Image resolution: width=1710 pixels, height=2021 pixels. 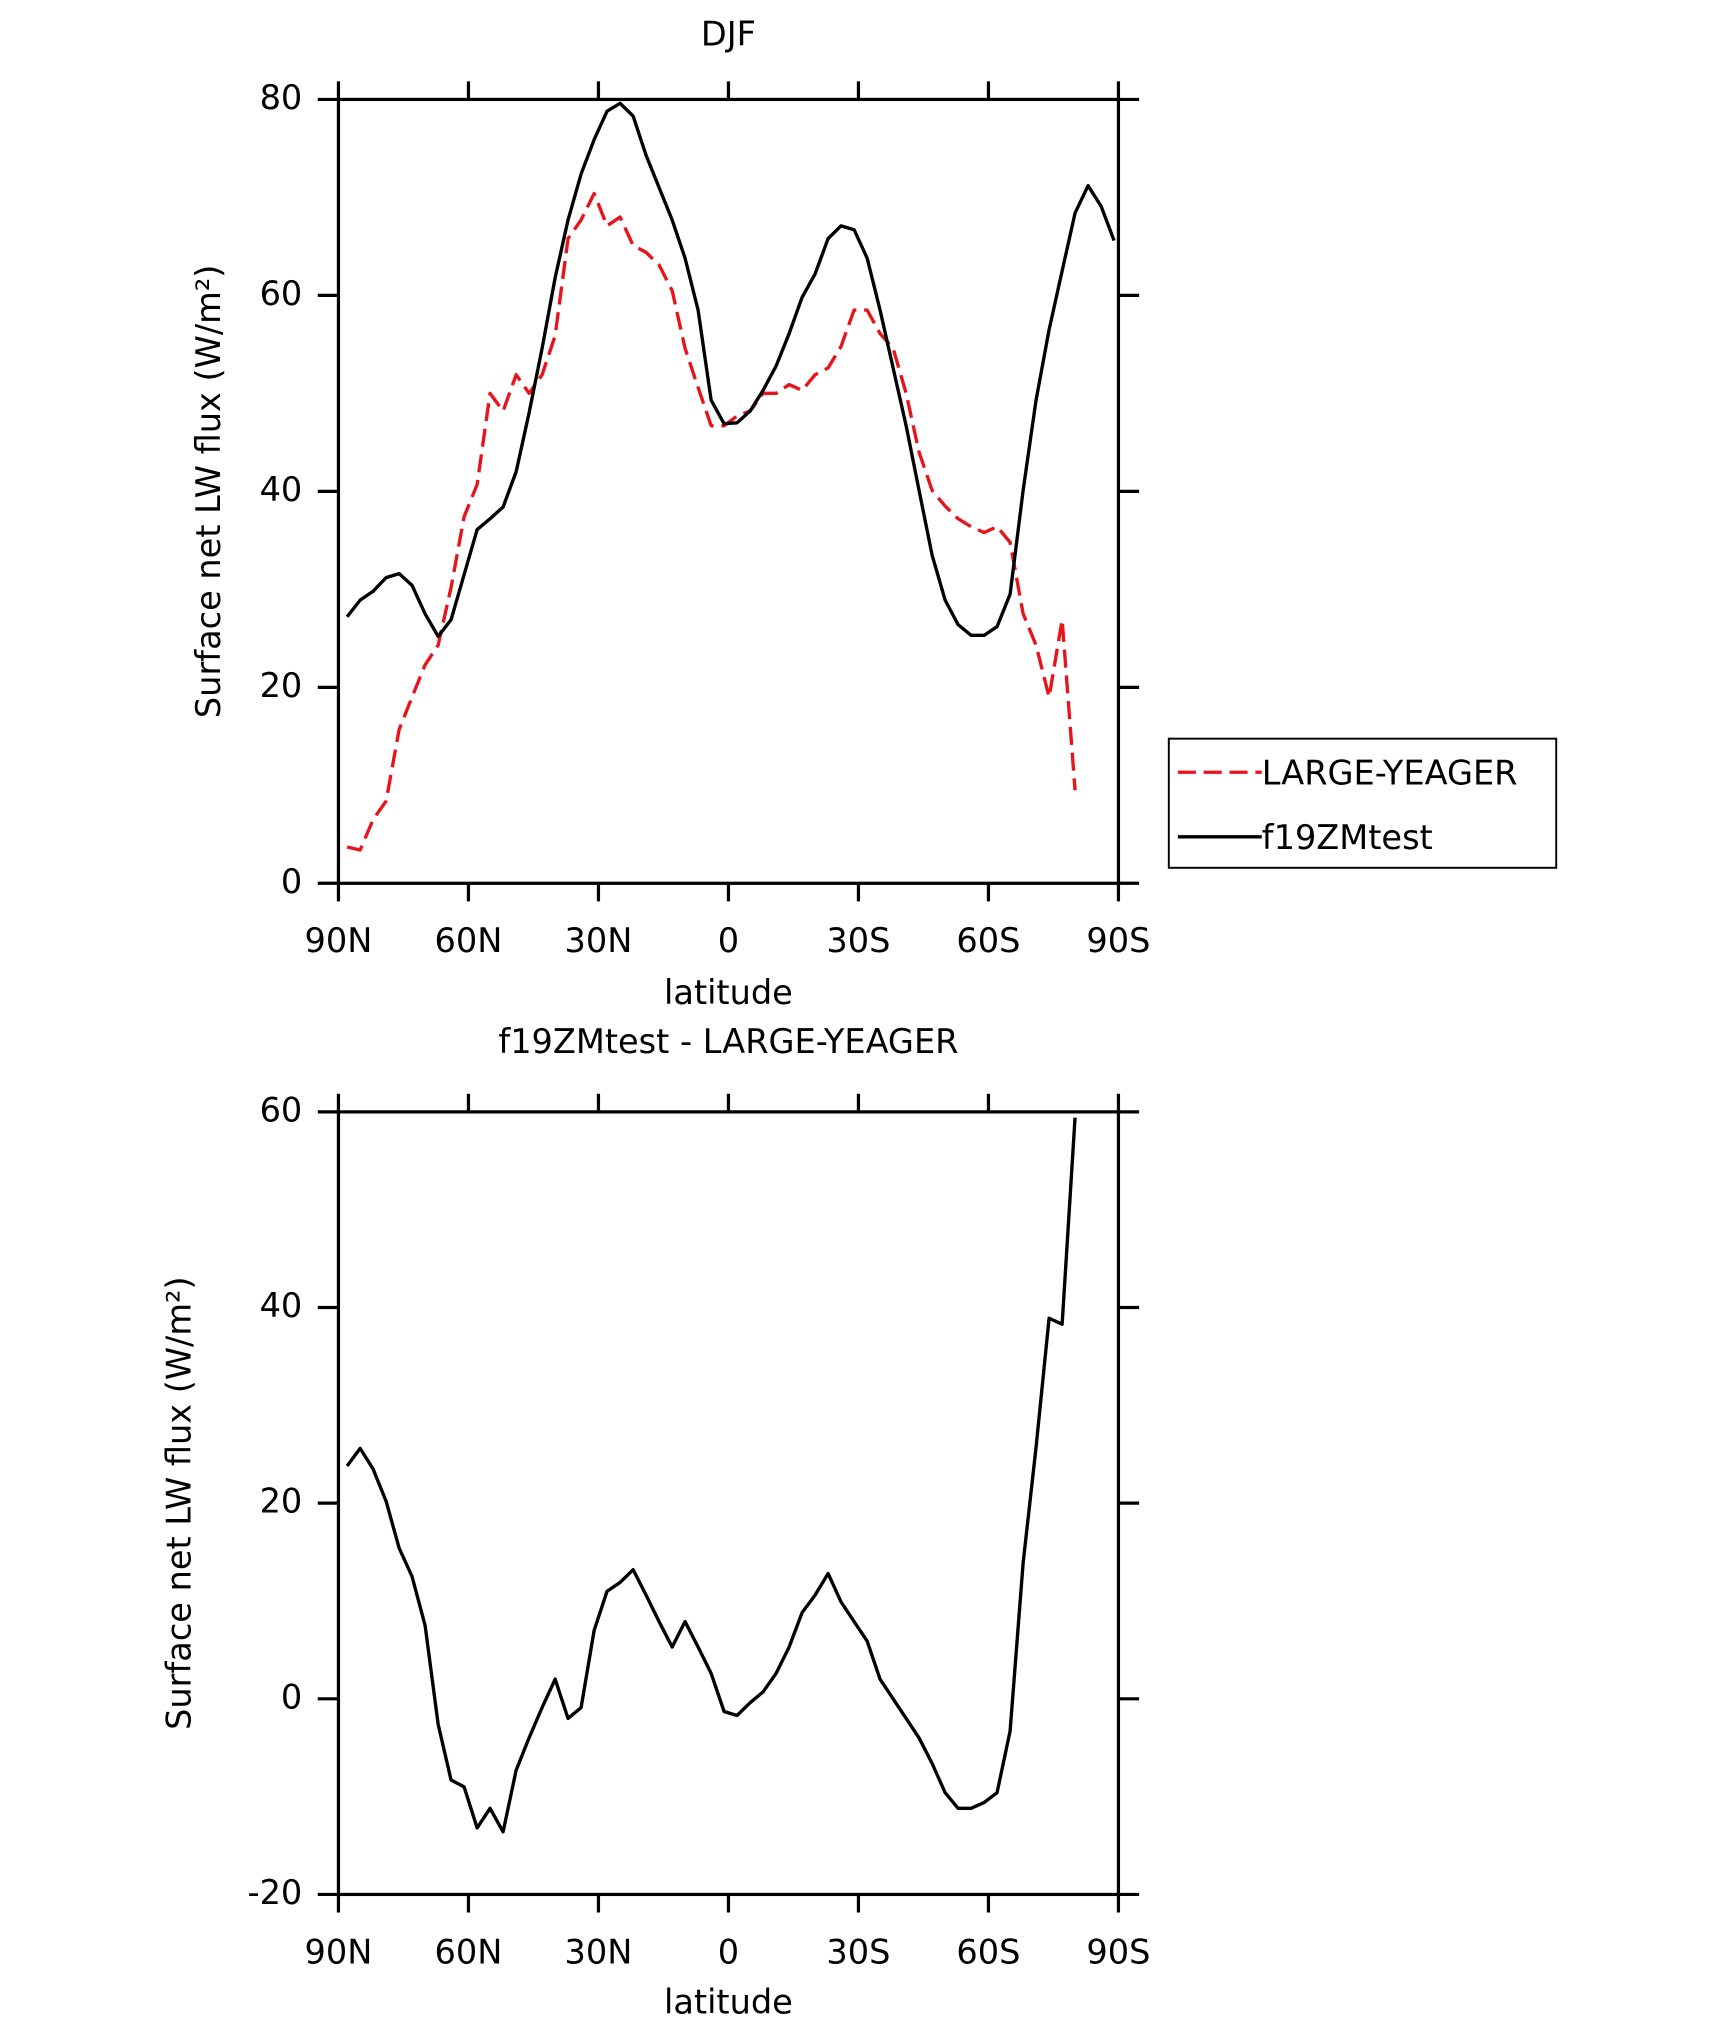 What do you see at coordinates (728, 34) in the screenshot?
I see `chart-title: DJF` at bounding box center [728, 34].